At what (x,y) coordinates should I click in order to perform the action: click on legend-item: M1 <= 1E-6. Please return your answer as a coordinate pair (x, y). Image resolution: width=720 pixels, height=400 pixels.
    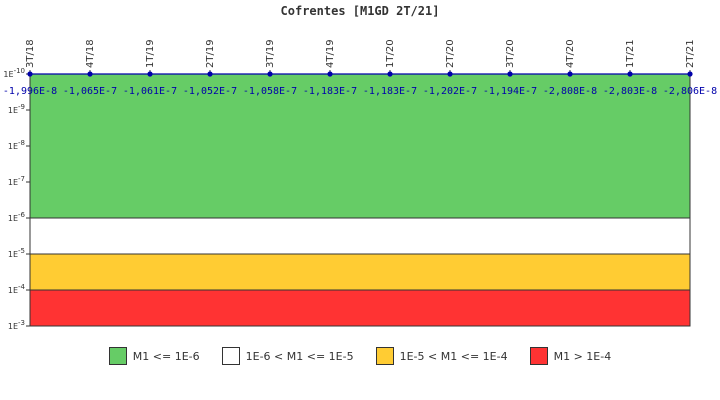
    Looking at the image, I should click on (154, 356).